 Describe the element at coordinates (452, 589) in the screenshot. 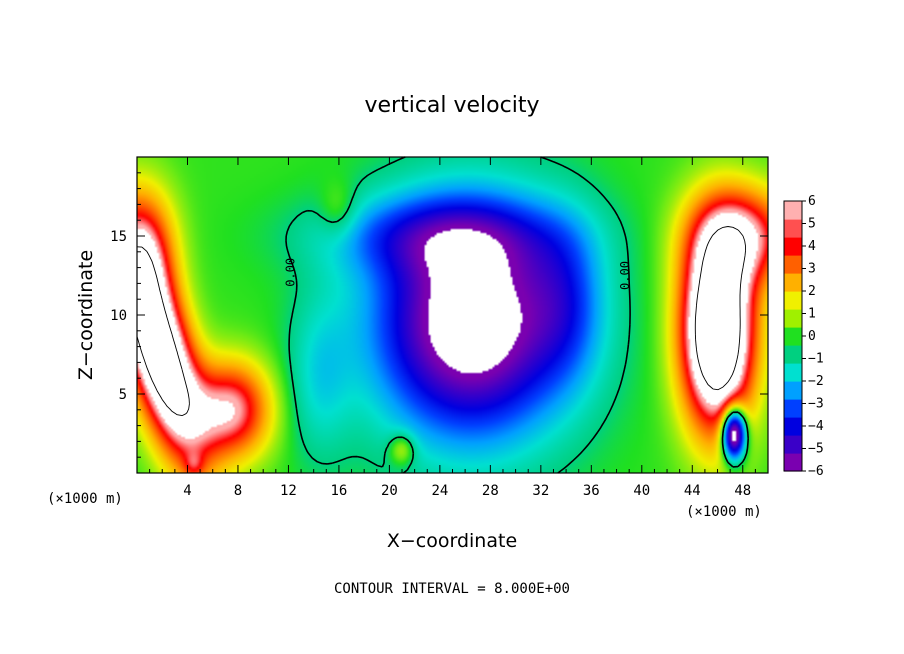

I see `contour-interval-note: CONTOUR INTERVAL = 8.000E+00` at that location.